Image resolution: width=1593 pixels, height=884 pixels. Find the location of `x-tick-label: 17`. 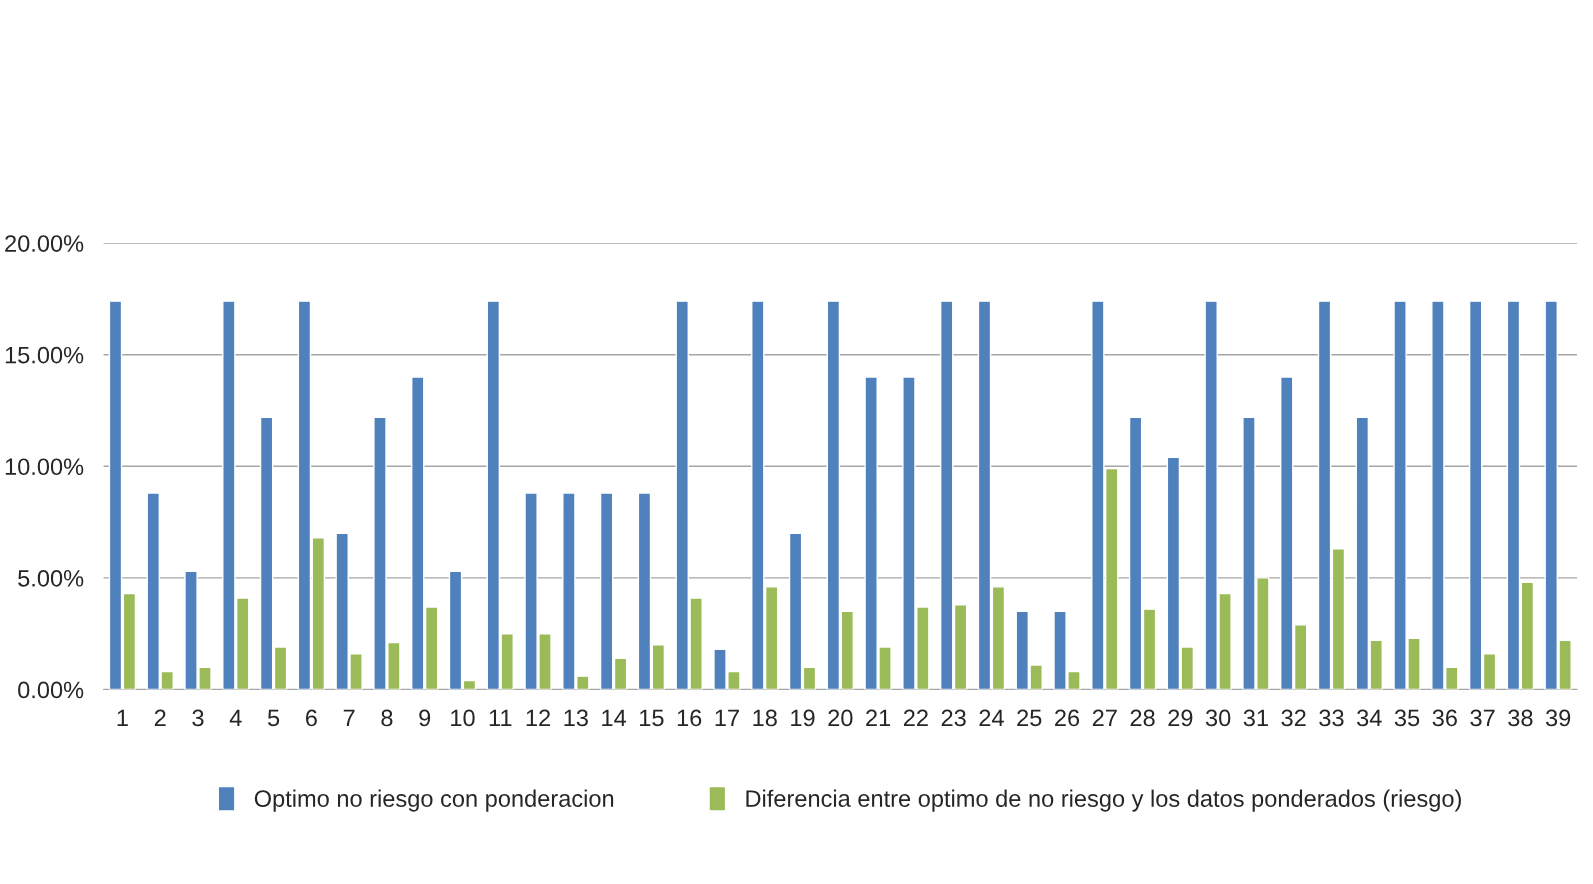

x-tick-label: 17 is located at coordinates (727, 718).